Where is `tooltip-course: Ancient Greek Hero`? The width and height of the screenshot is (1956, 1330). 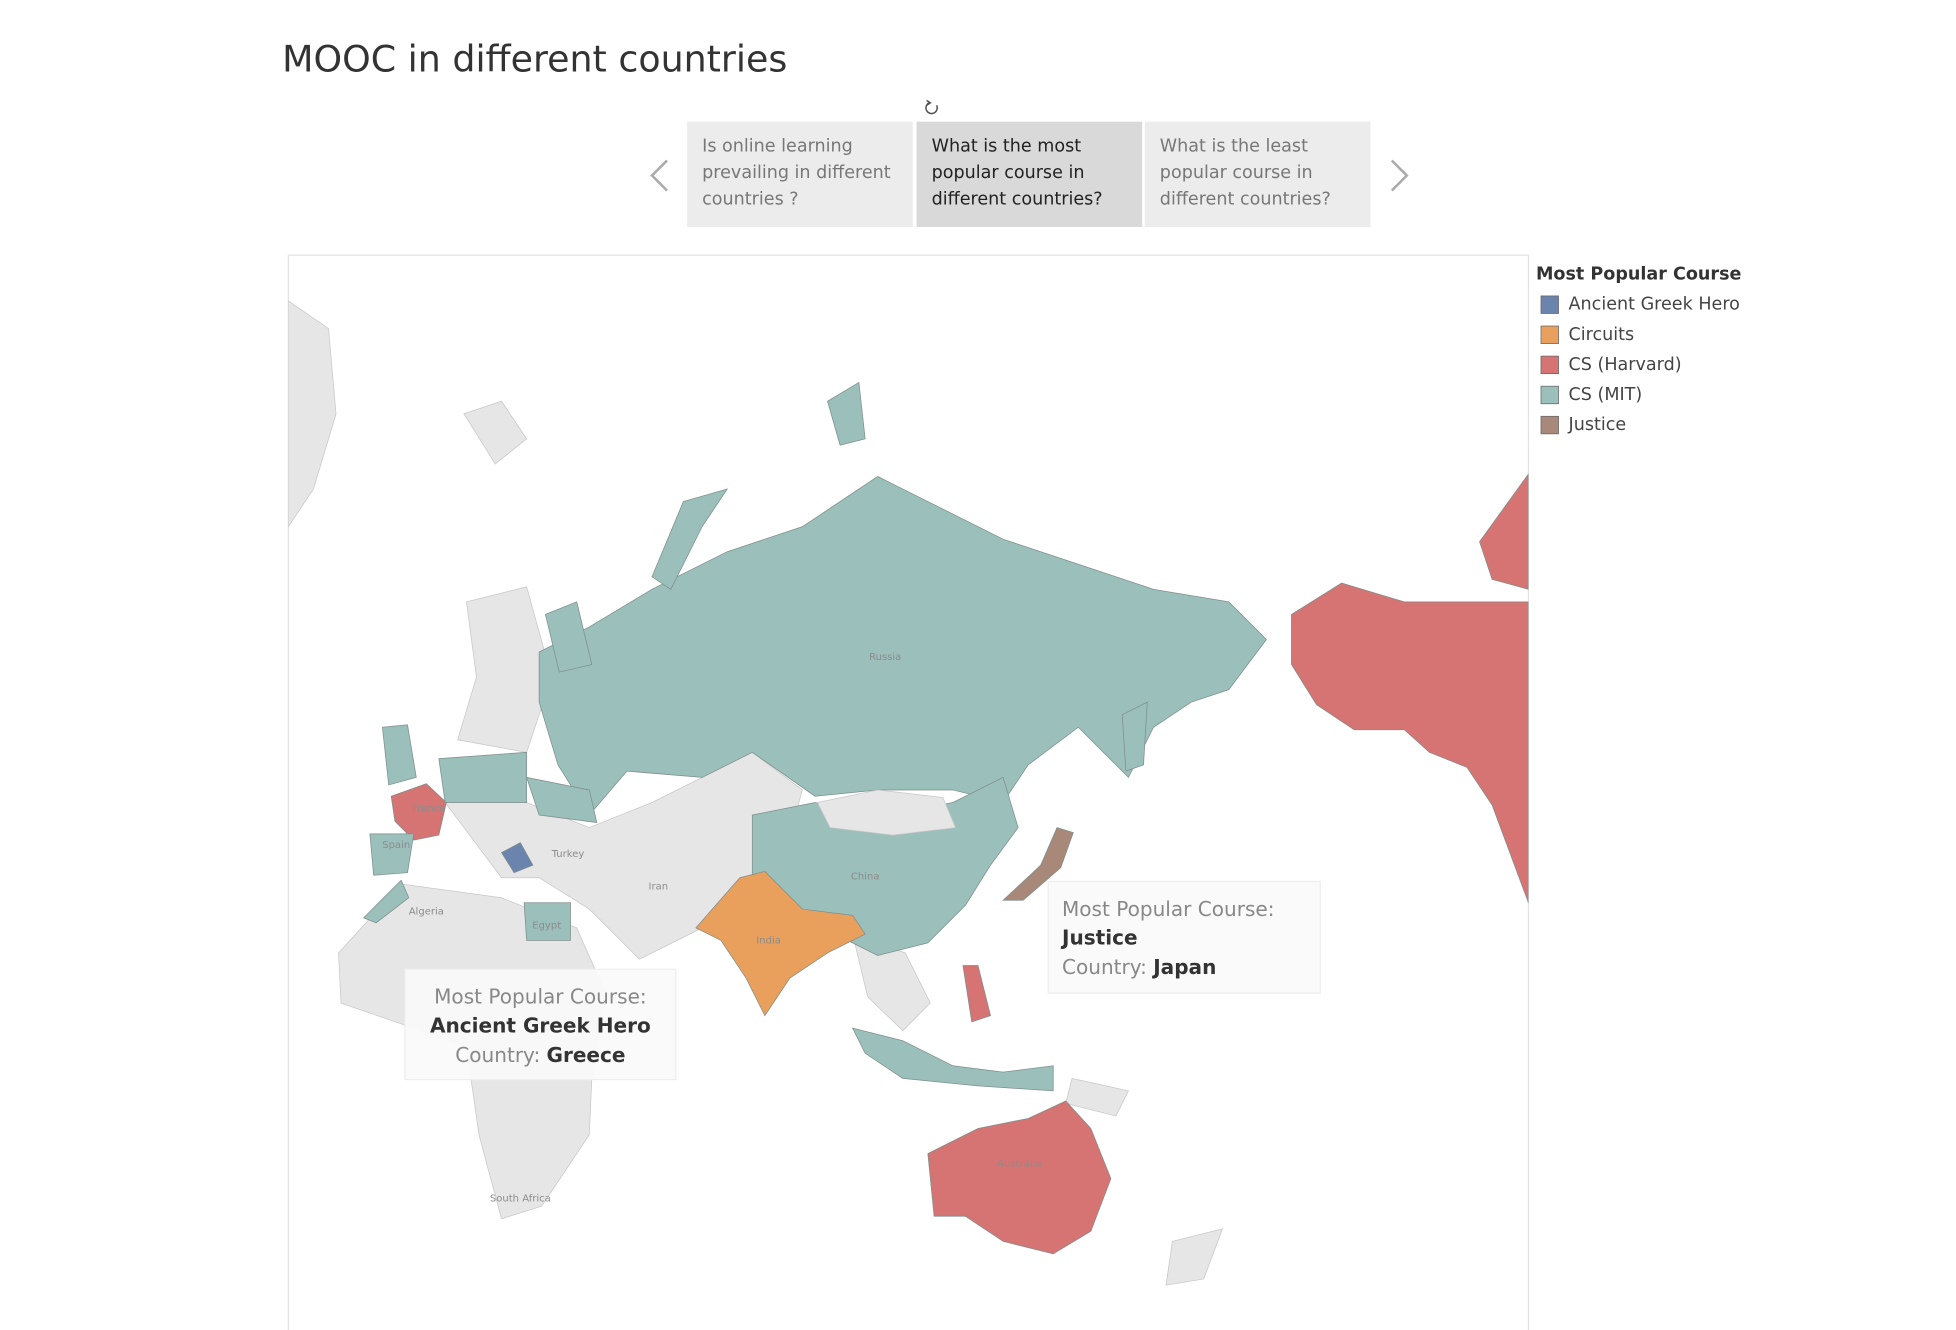 tooltip-course: Ancient Greek Hero is located at coordinates (540, 1025).